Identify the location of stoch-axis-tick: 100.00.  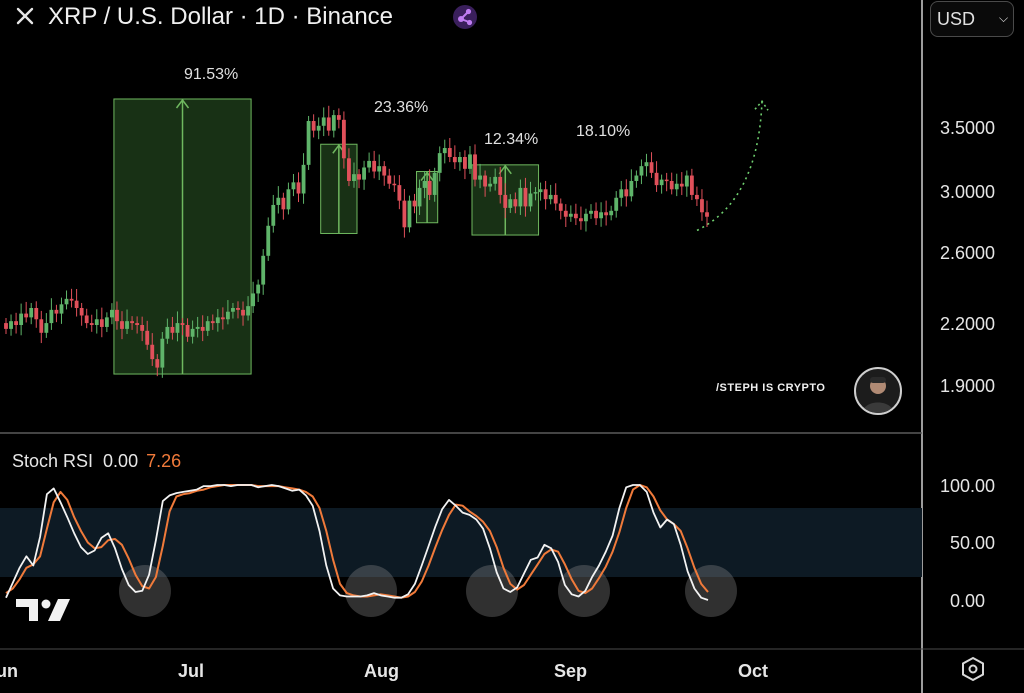
(968, 486).